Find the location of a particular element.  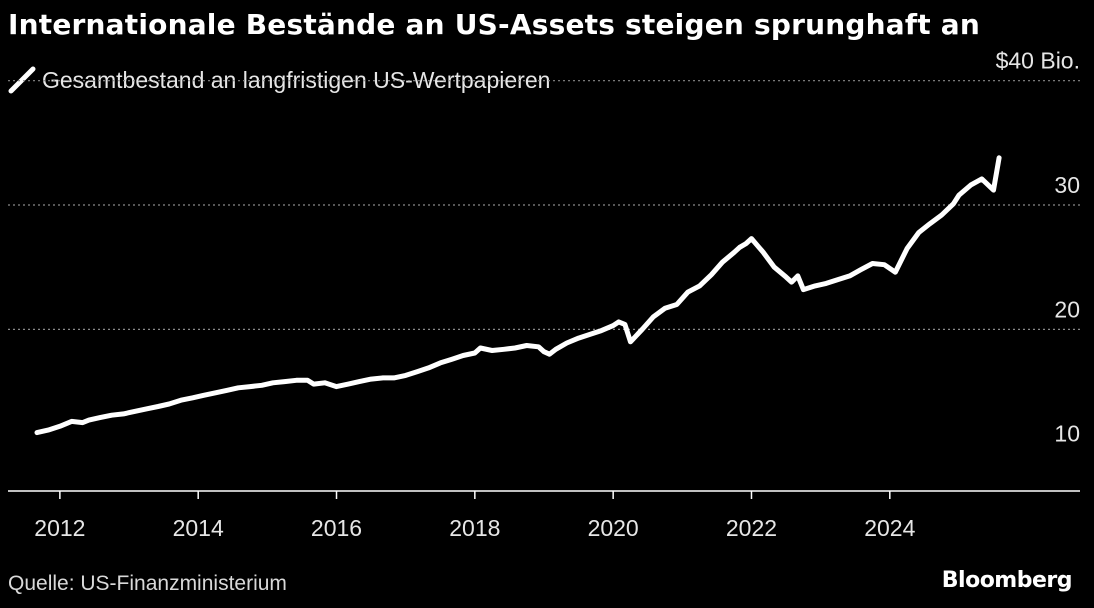

x-tick-label-2014: 2014 is located at coordinates (198, 528).